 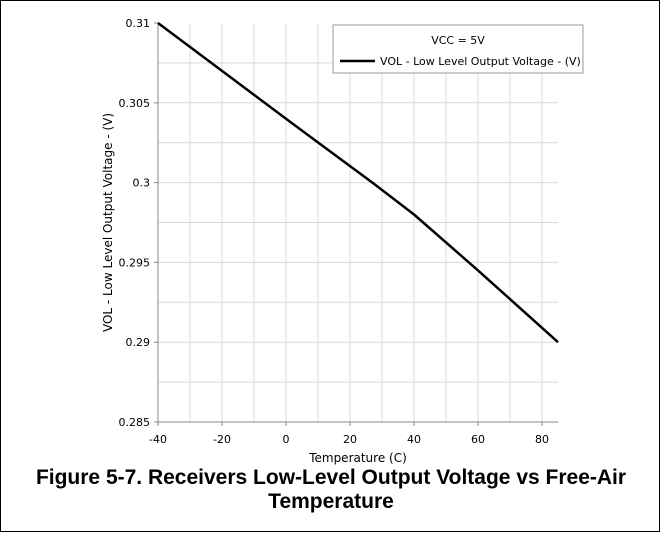 I want to click on y-axis-label: VOL - Low Level Output Voltage - (V), so click(x=108, y=222).